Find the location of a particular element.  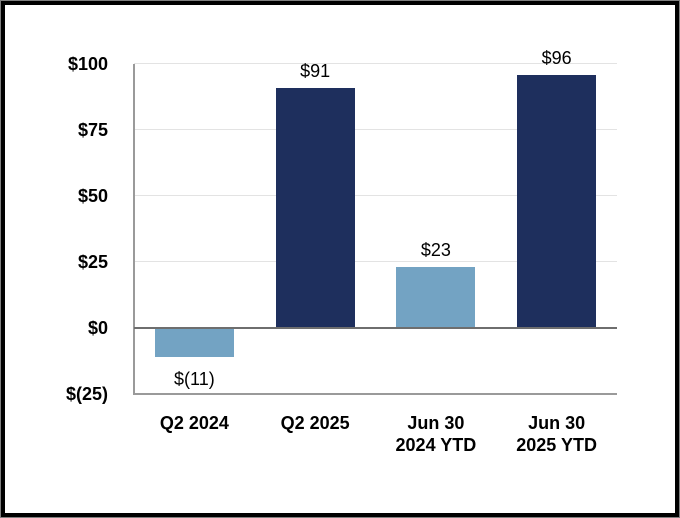

x-axis-category-label-q2-2025: Q2 2025 is located at coordinates (315, 423).